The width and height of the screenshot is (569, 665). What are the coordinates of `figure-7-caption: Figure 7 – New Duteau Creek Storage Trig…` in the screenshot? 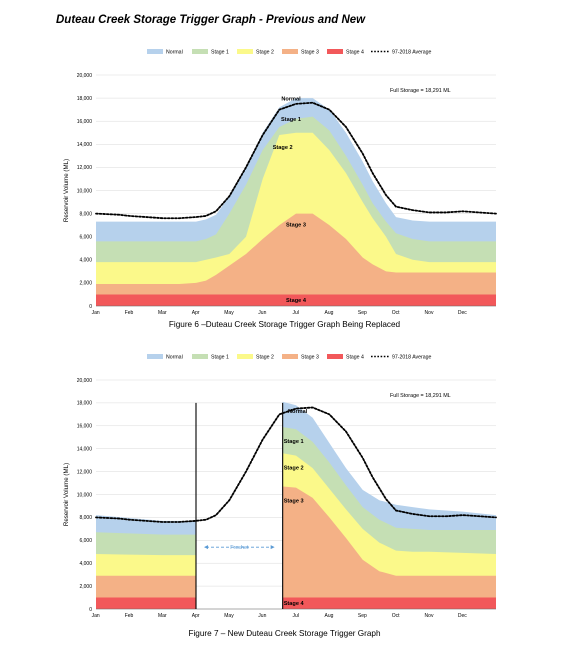 It's located at (284, 633).